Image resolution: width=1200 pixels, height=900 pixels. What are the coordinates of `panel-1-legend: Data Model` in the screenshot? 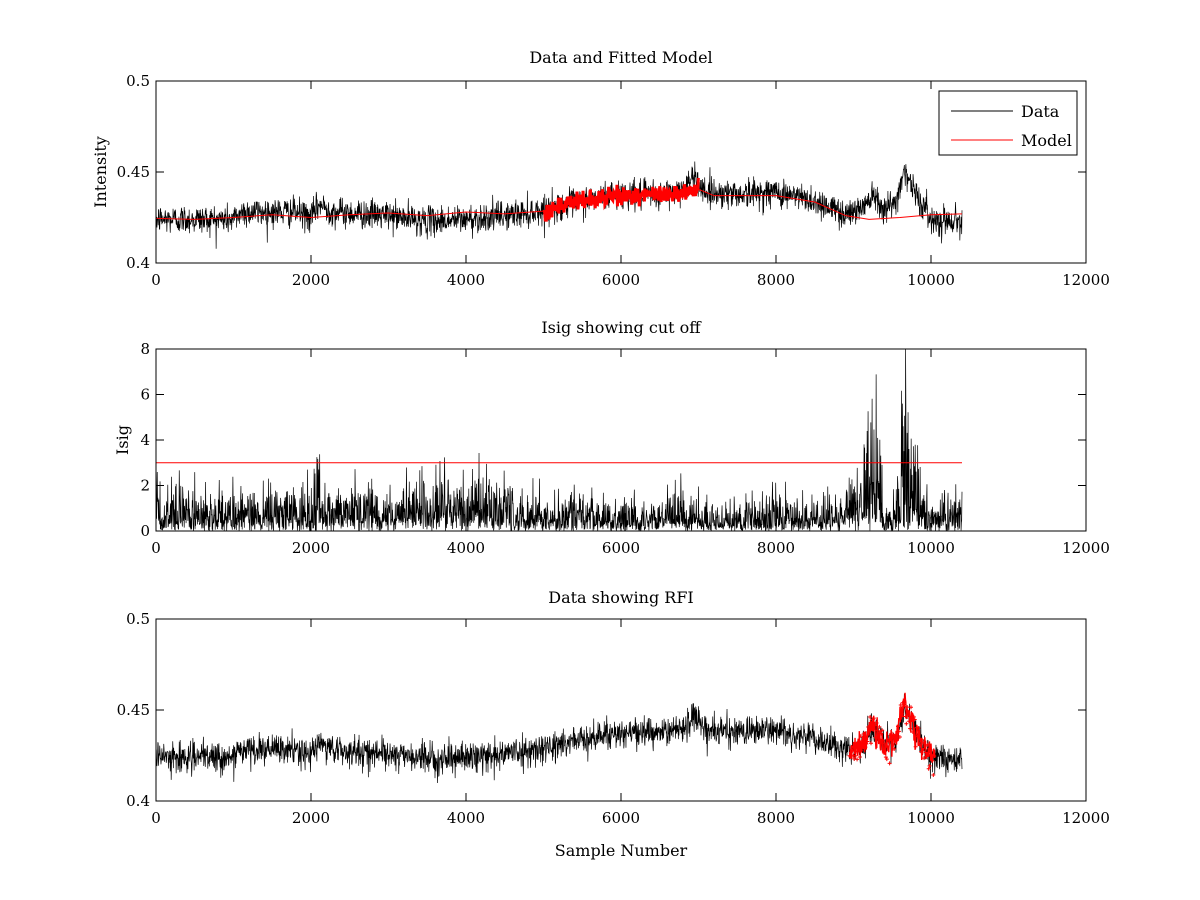 It's located at (1008, 123).